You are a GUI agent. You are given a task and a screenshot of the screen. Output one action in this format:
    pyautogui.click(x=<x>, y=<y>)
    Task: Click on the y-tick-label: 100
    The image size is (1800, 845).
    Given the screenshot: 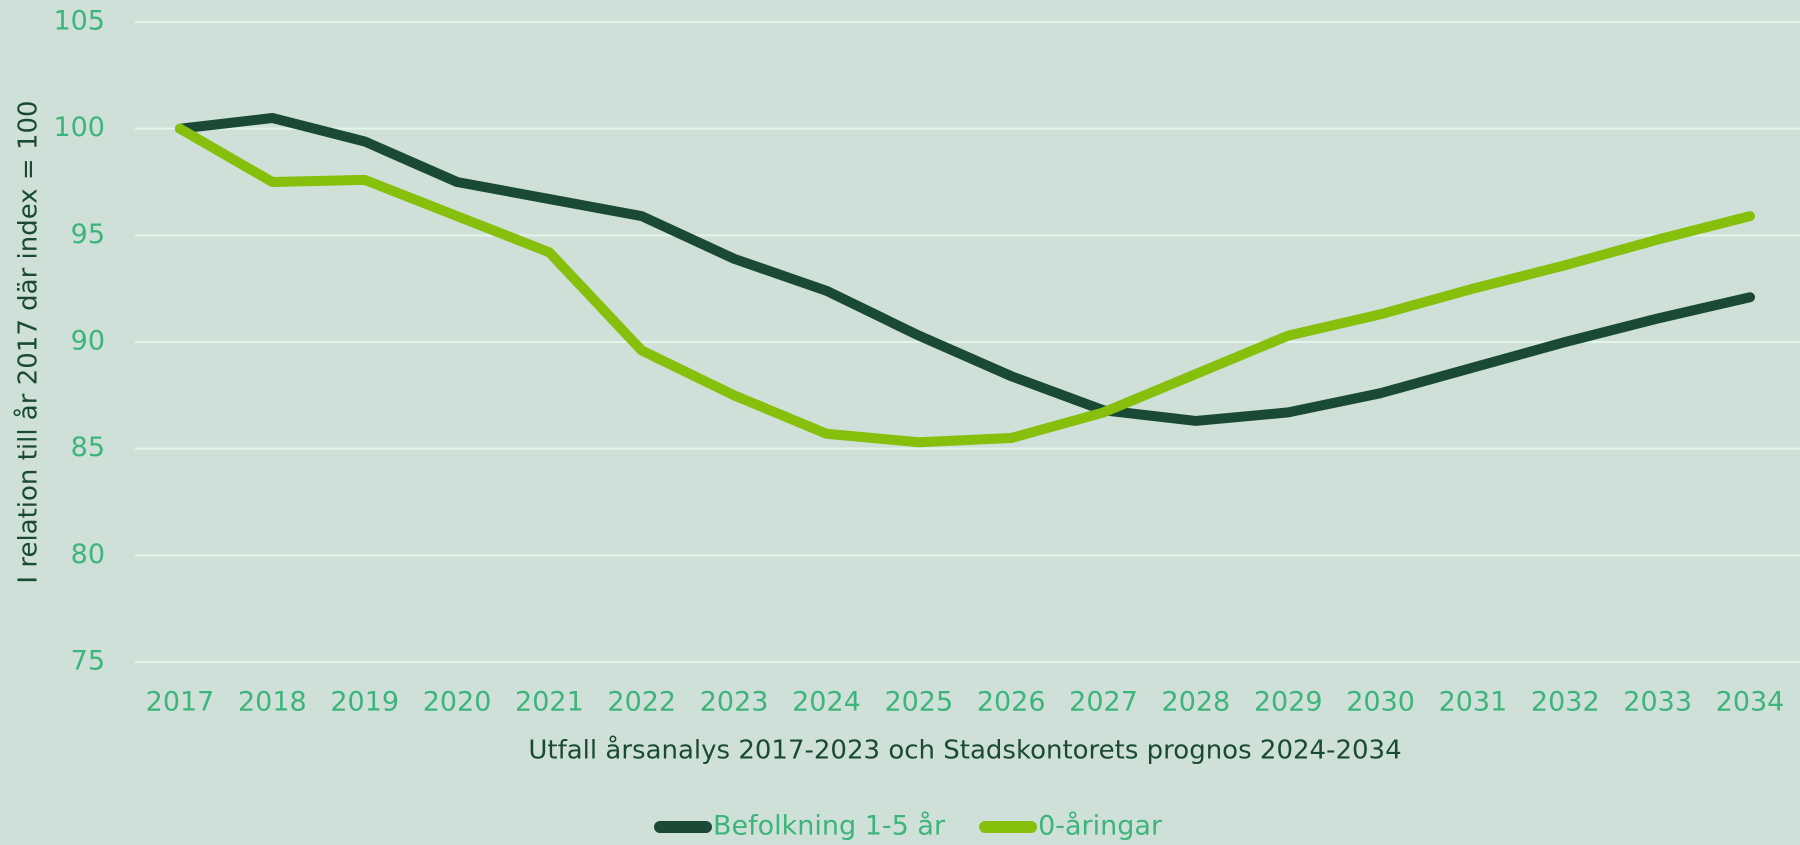 What is the action you would take?
    pyautogui.click(x=79, y=127)
    